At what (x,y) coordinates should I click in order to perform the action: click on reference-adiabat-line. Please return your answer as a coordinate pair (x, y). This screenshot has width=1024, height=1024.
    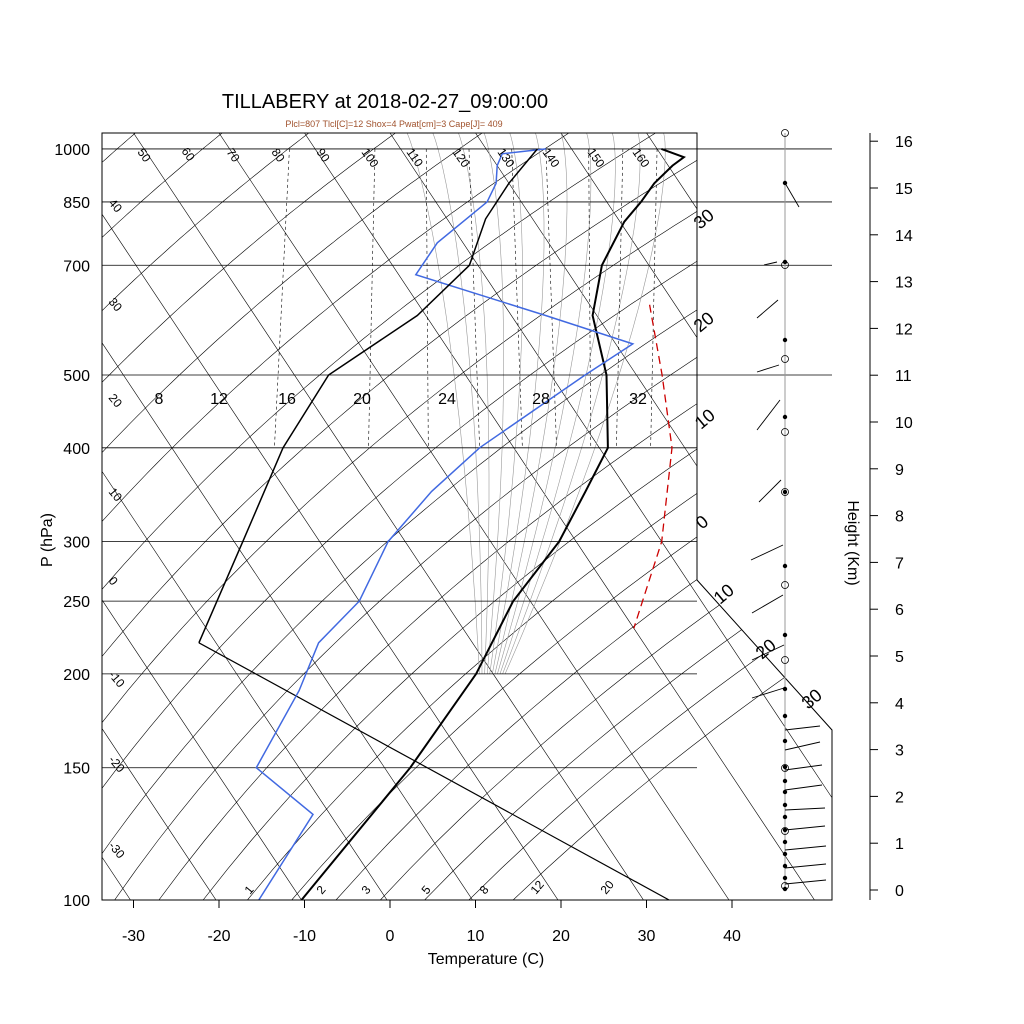
    Looking at the image, I should click on (434, 771).